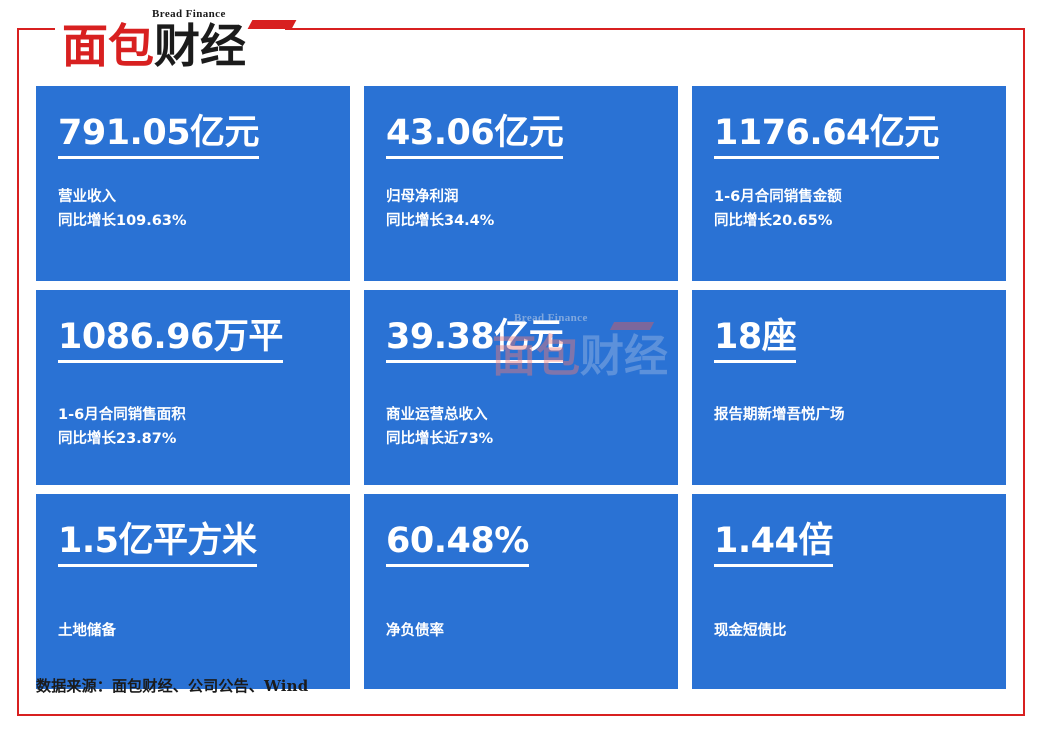 The width and height of the screenshot is (1042, 735). What do you see at coordinates (849, 183) in the screenshot?
I see `metric-card: 1176.64亿元 1-6月合同销售金额 同比增长20.65%` at bounding box center [849, 183].